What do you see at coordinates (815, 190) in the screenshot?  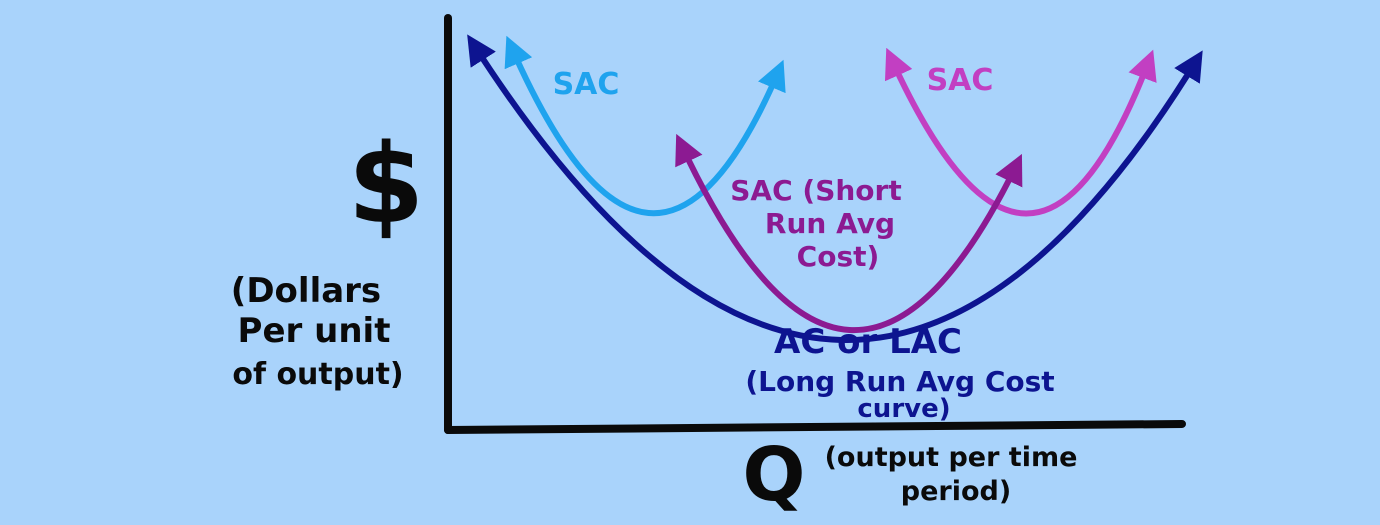 I see `sac-middle-label-line-1: SAC (Short` at bounding box center [815, 190].